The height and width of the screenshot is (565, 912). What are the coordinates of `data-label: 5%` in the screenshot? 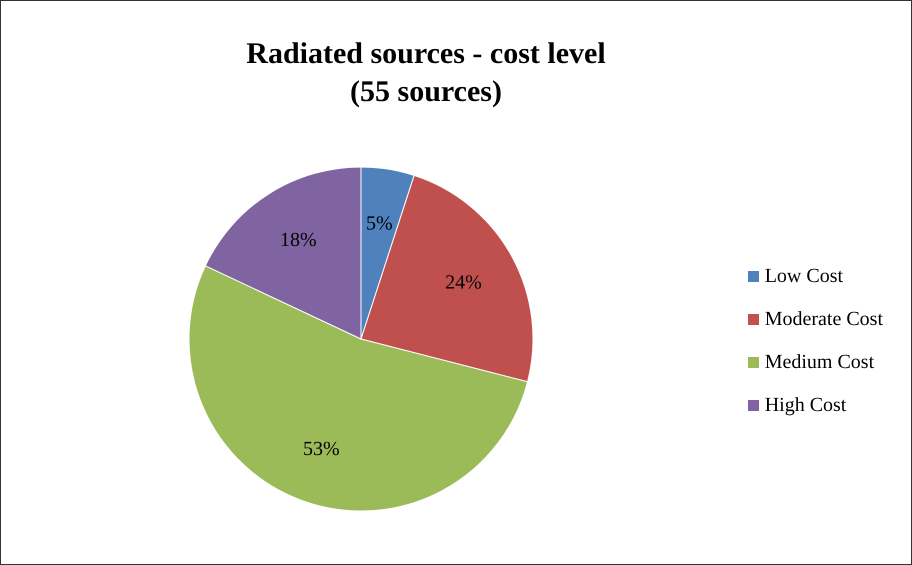 It's located at (379, 223).